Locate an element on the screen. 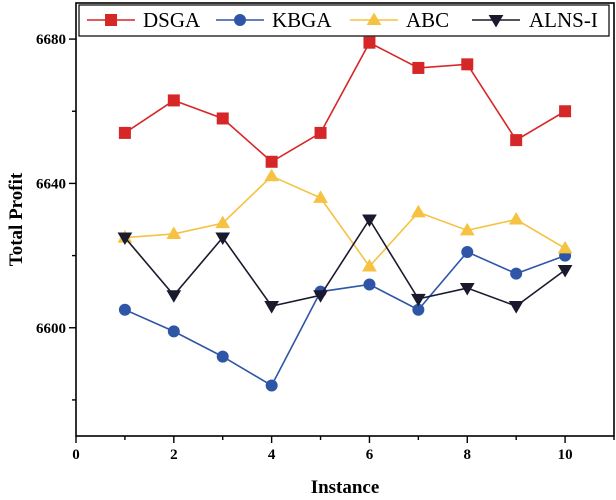  x-tick-label: 2 is located at coordinates (174, 455).